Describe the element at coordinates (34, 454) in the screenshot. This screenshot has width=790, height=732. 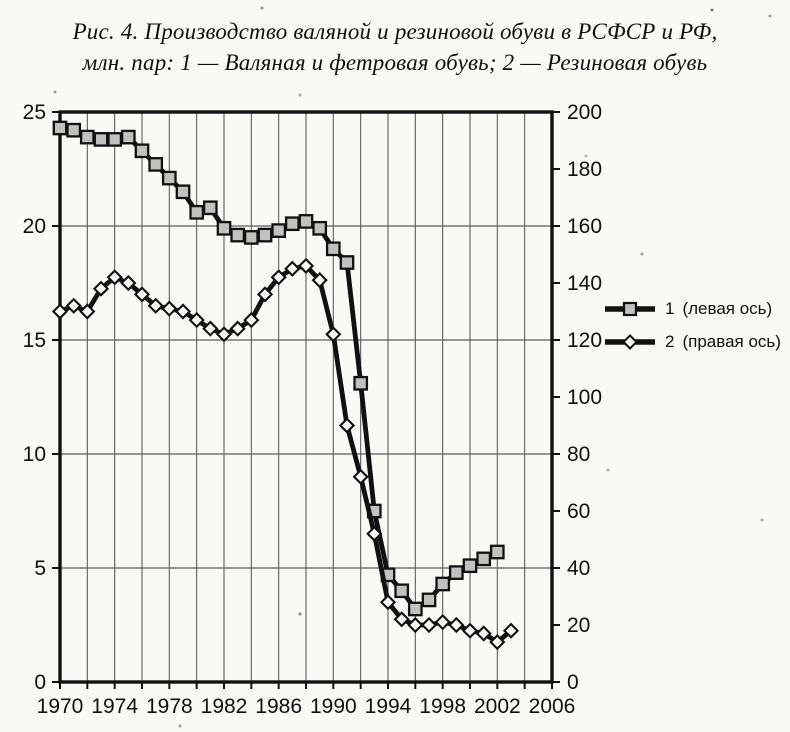
I see `svg-text: 10` at that location.